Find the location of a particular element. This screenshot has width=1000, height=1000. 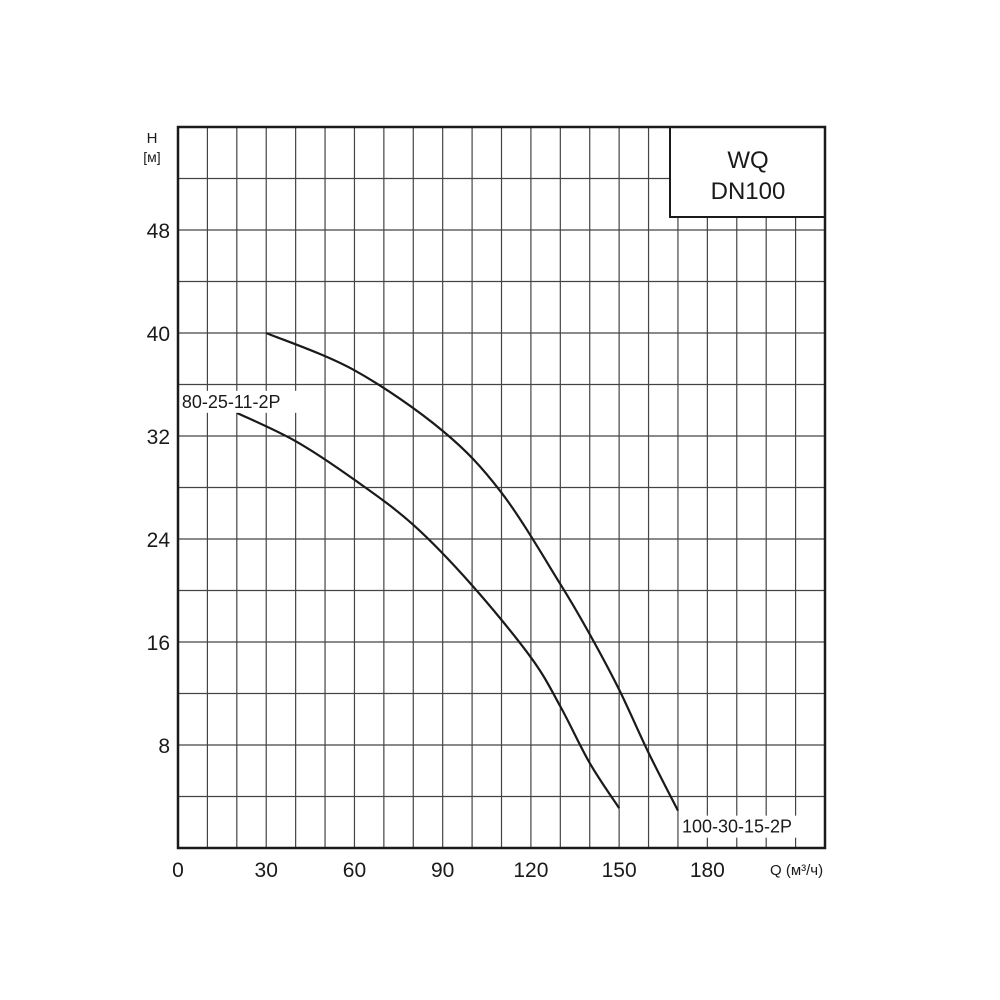

y-tick-label: 40 is located at coordinates (158, 334).